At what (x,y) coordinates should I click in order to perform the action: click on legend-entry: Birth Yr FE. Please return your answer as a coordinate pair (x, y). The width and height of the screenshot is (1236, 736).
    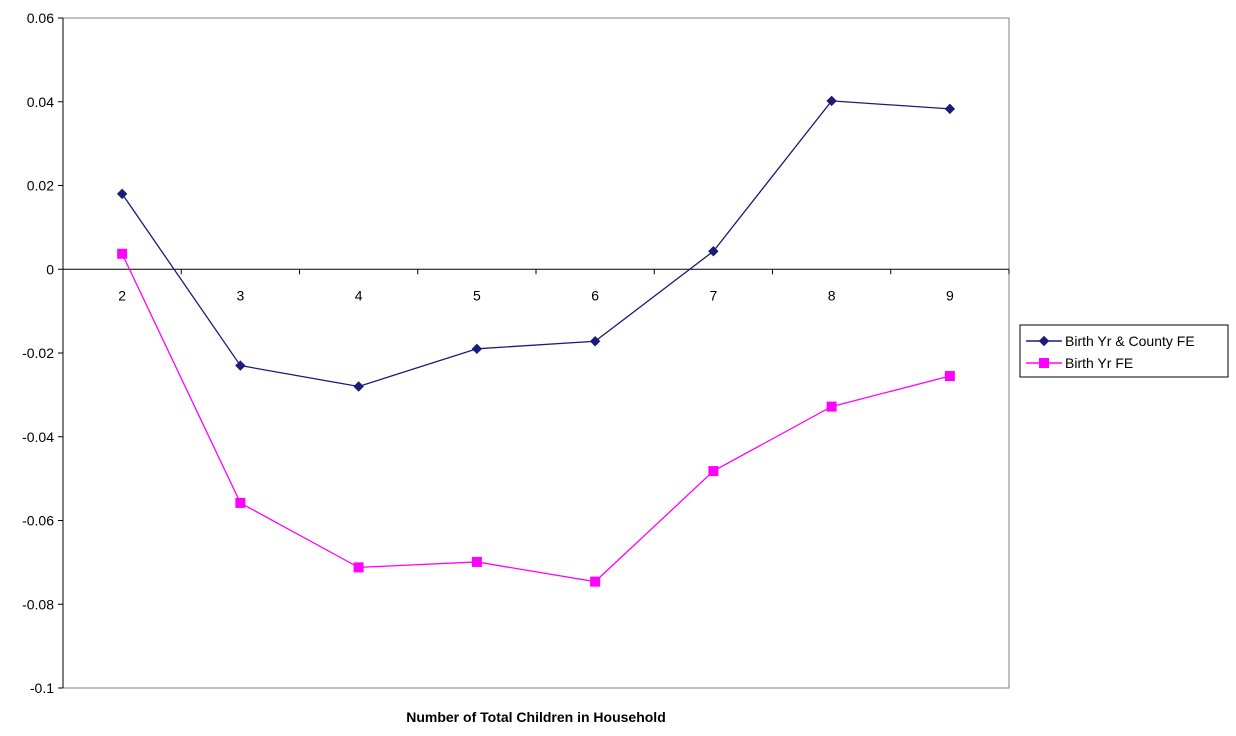
    Looking at the image, I should click on (1079, 363).